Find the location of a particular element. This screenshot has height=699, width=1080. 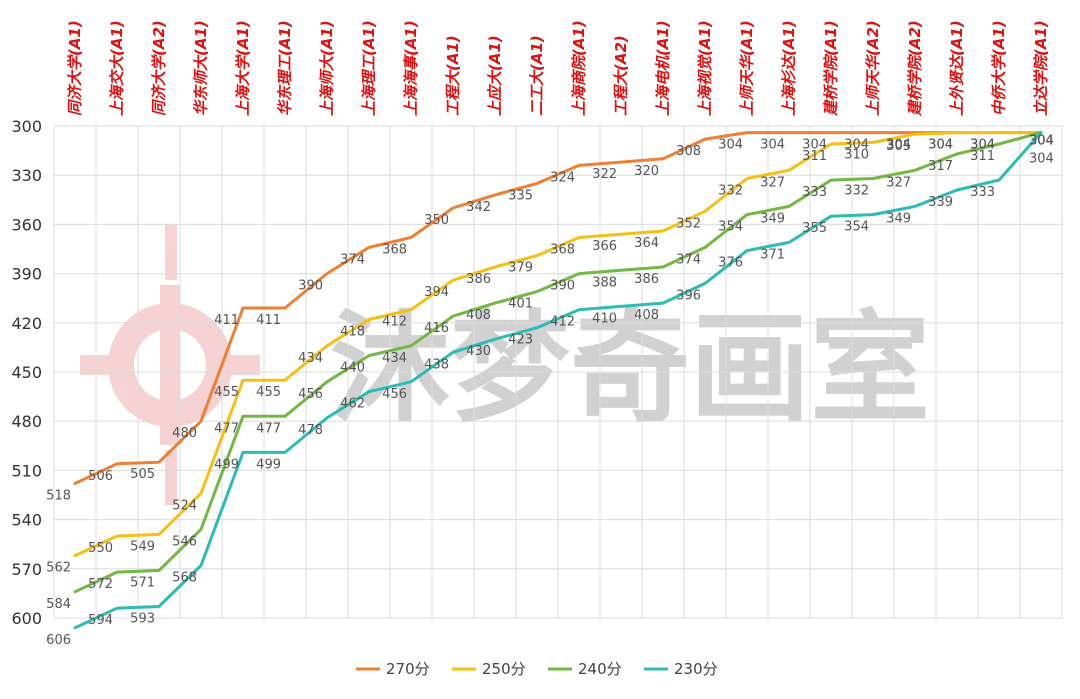

y-axis: 300 330 360 390 420 450 480 510 540 570 600 is located at coordinates (26, 372).